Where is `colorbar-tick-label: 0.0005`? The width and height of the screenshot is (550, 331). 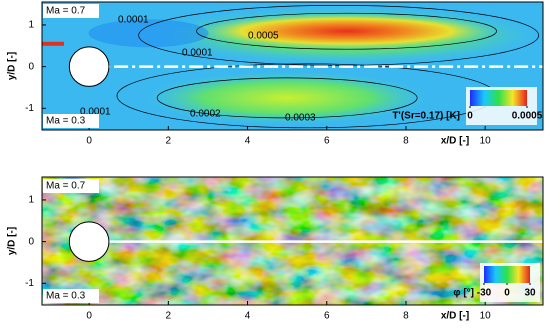 colorbar-tick-label: 0.0005 is located at coordinates (527, 116).